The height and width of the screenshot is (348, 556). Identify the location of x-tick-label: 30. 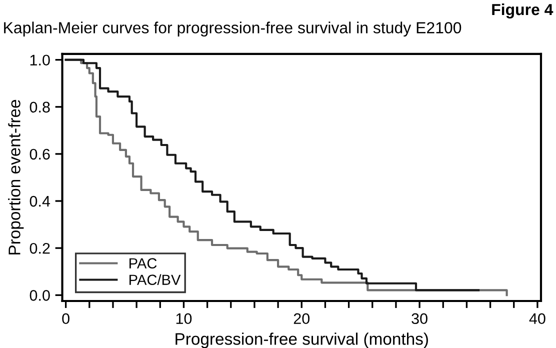
(420, 318).